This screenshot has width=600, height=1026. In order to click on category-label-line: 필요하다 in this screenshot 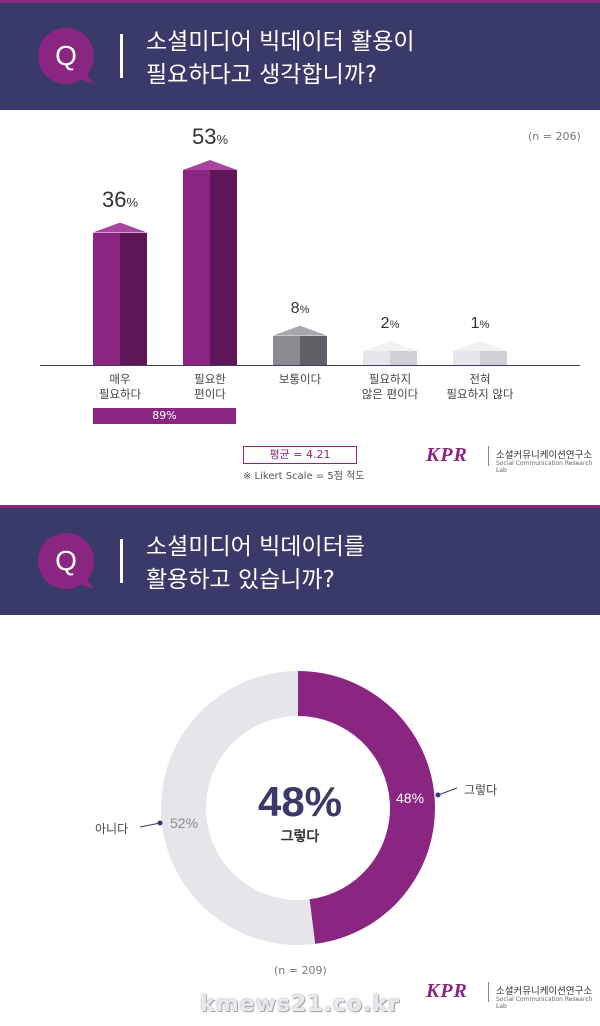, I will do `click(120, 394)`.